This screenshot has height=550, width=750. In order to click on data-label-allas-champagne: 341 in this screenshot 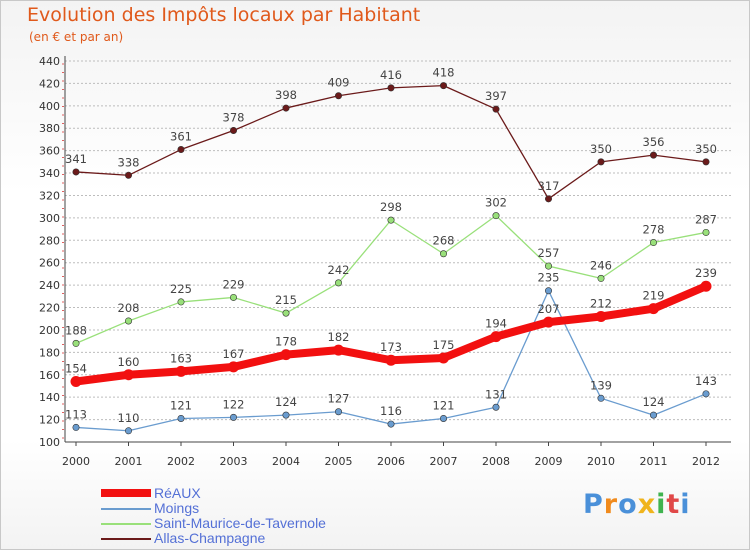, I will do `click(76, 159)`.